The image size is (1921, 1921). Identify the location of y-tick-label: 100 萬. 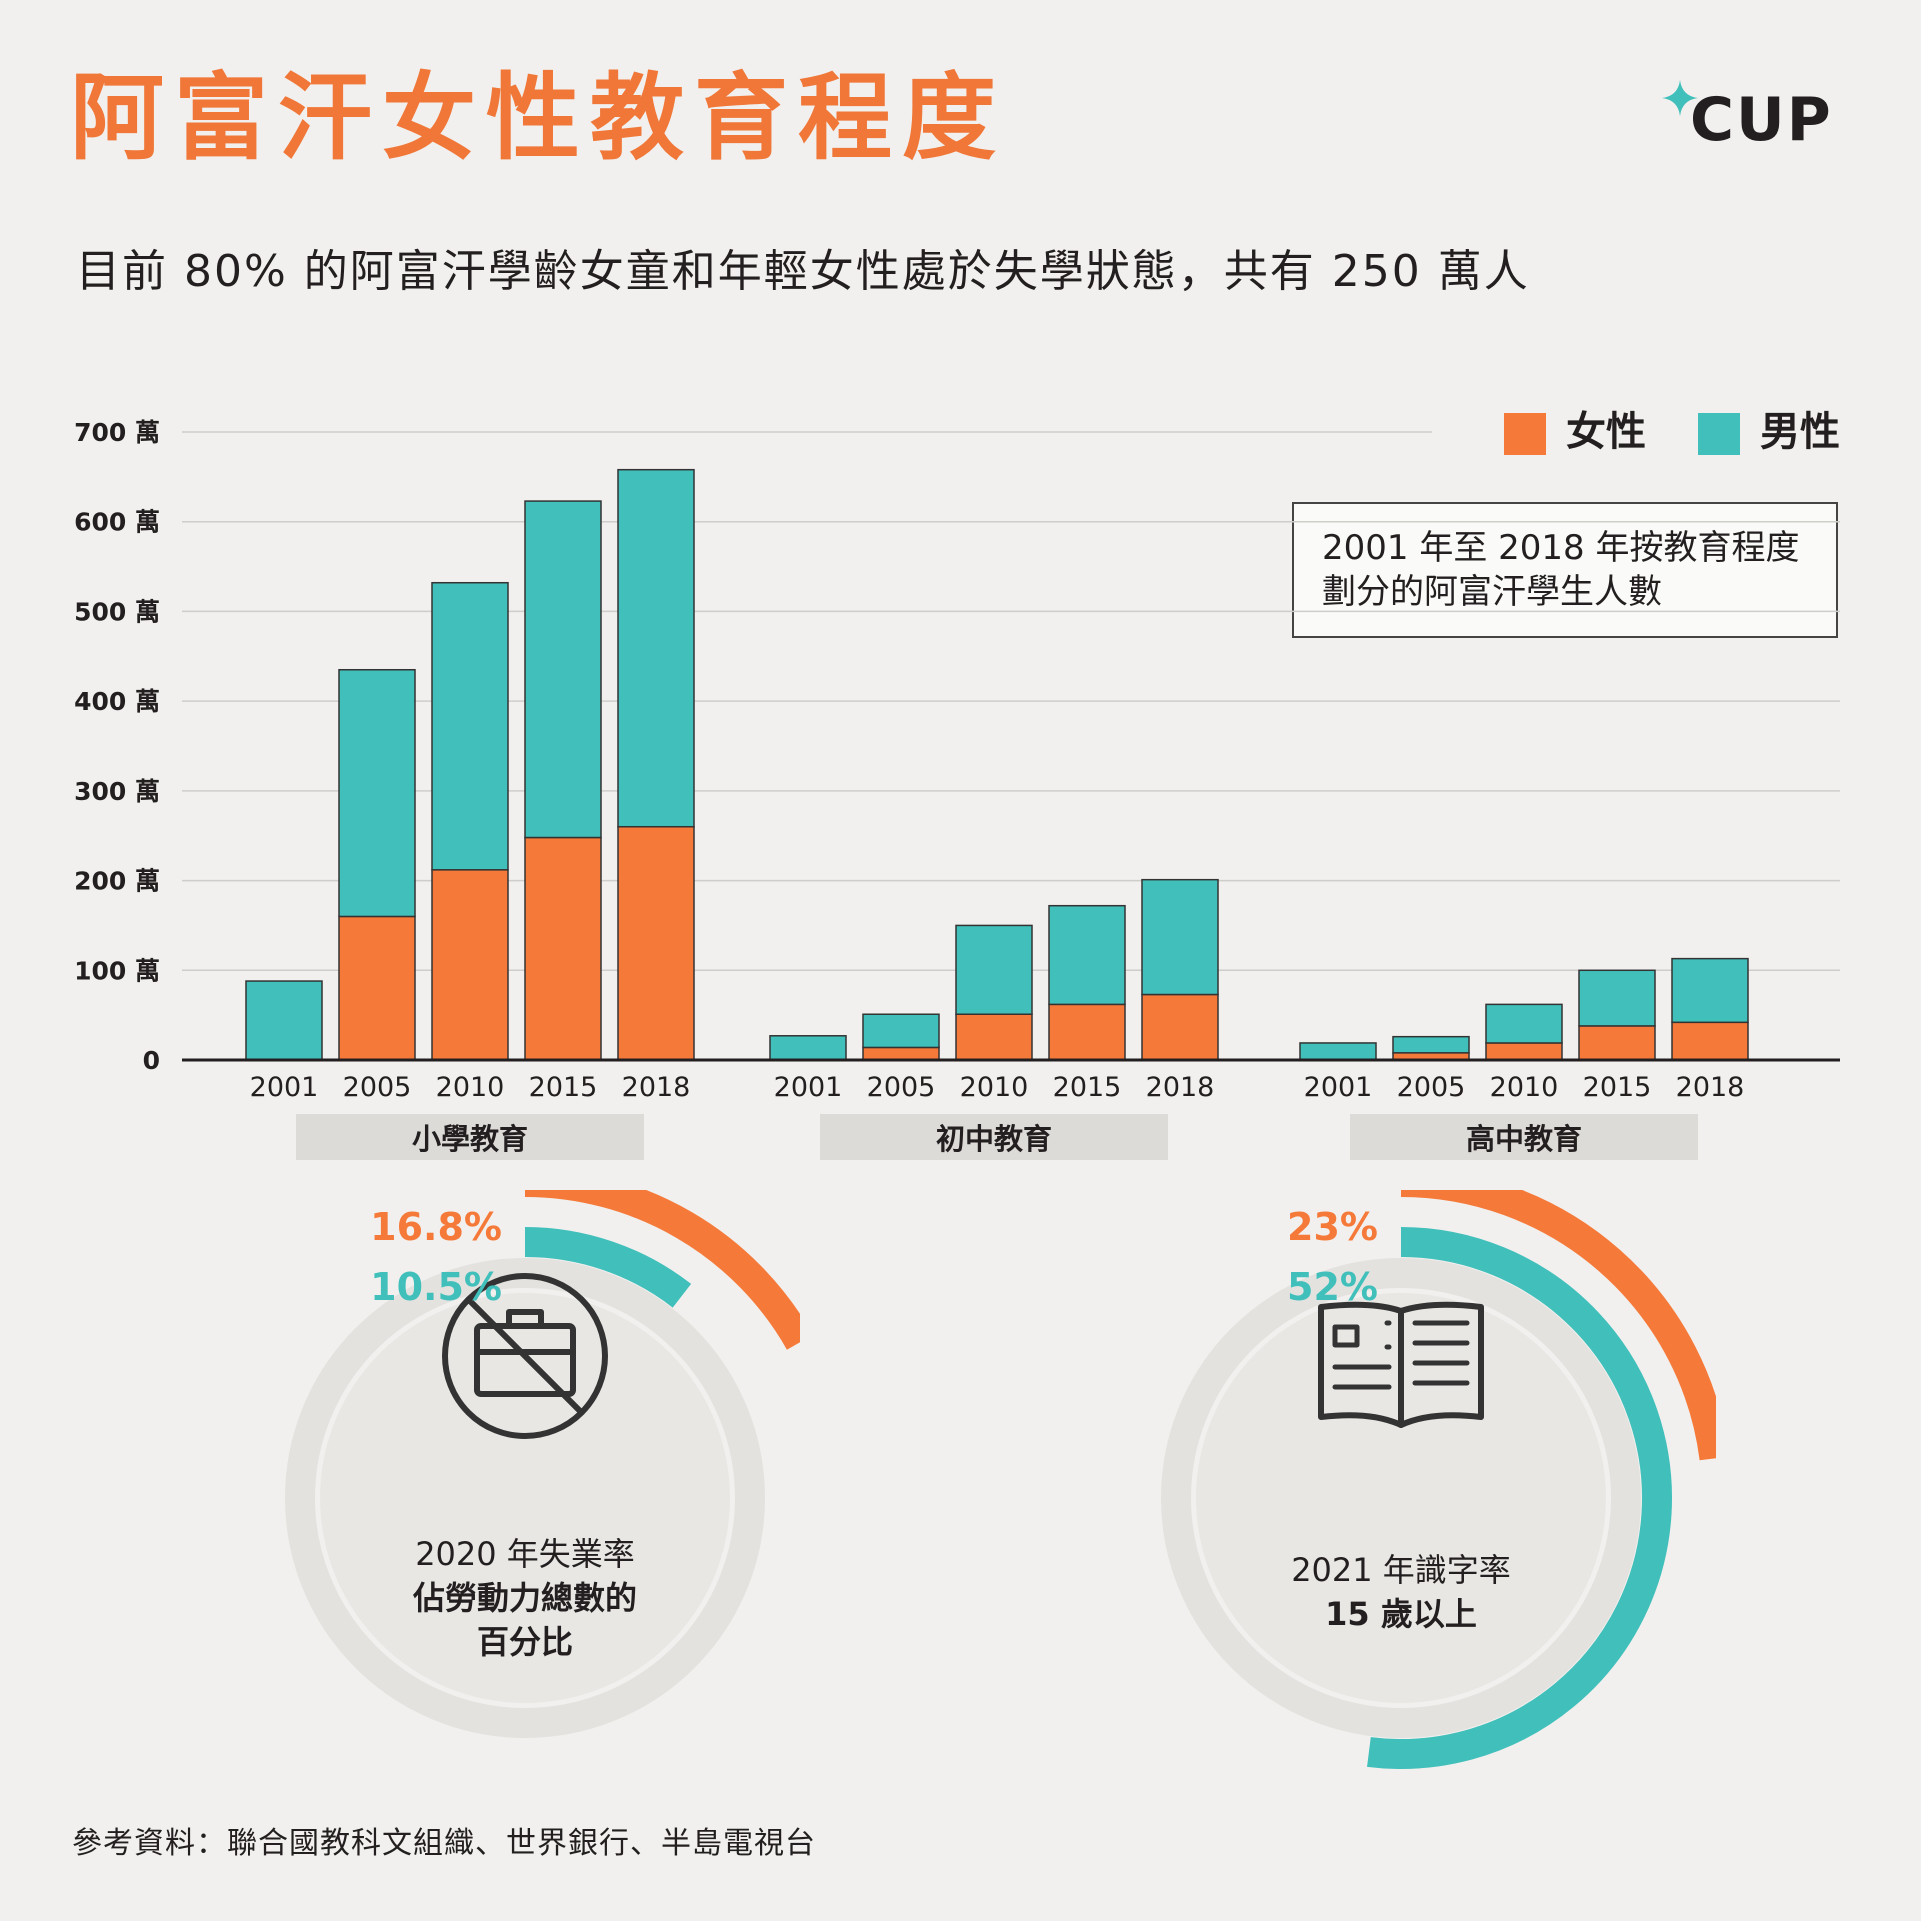
(117, 970).